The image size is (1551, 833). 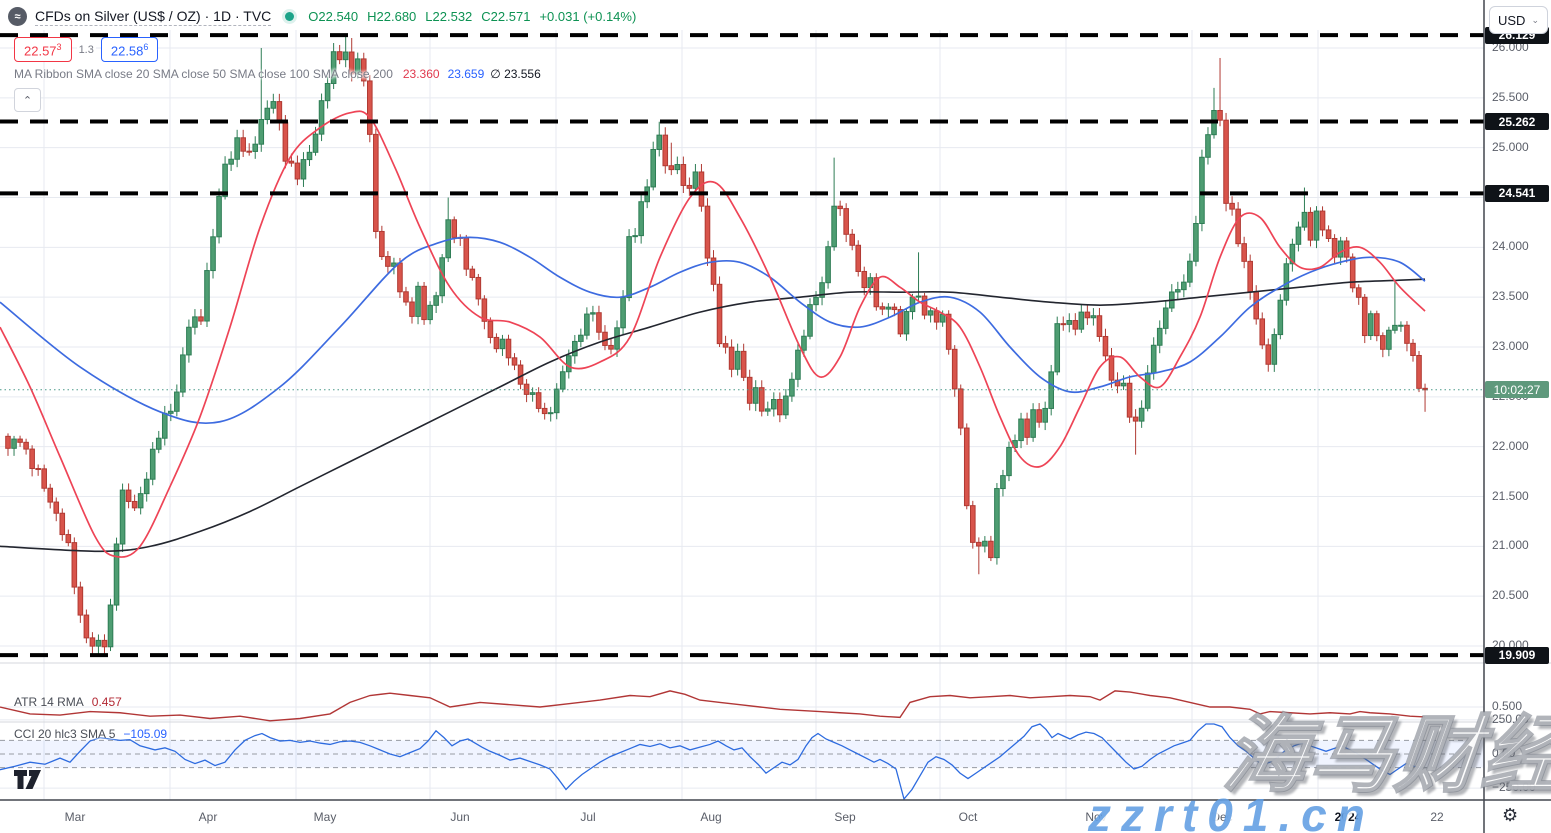 What do you see at coordinates (1512, 20) in the screenshot?
I see `currency-value: USD` at bounding box center [1512, 20].